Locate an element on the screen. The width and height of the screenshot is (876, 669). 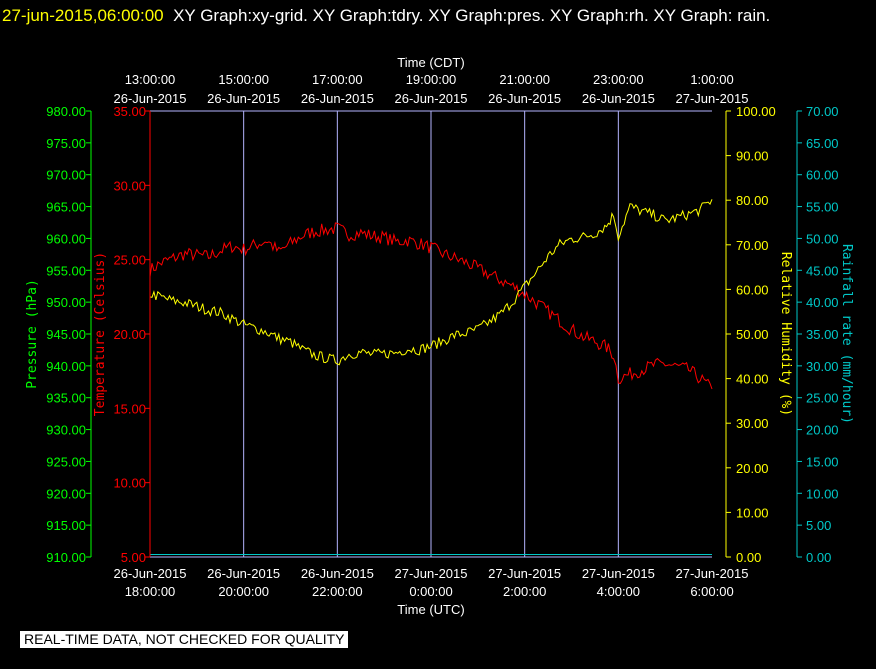
temperature-tick-label: 10.00 is located at coordinates (129, 483).